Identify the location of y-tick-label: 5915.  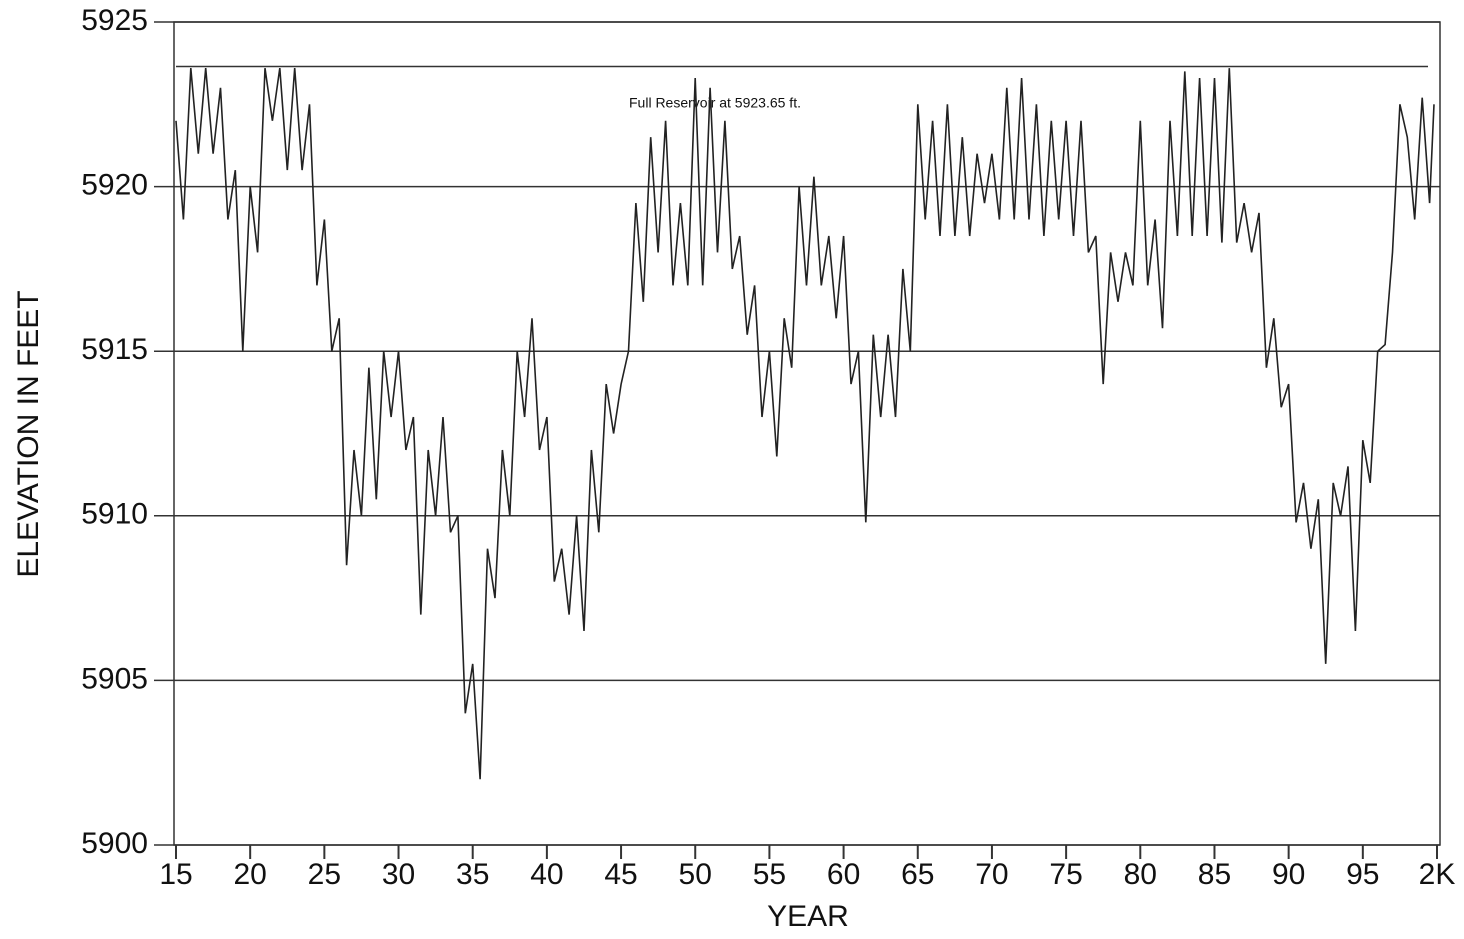
(114, 349).